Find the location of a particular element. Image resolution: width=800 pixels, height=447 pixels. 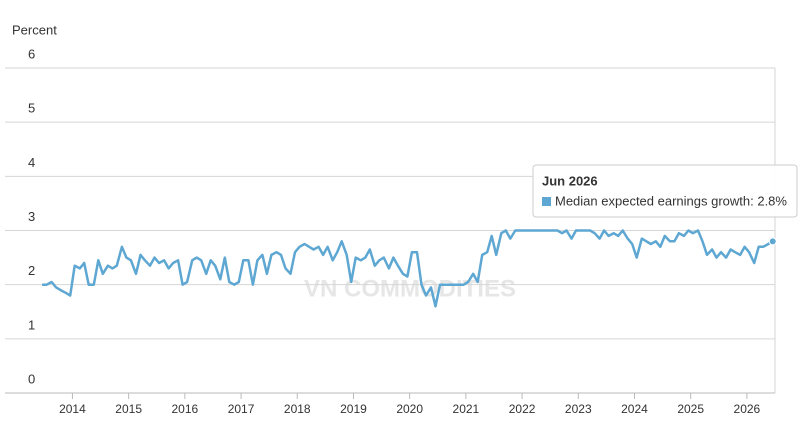

x-tick-label: 2019 is located at coordinates (353, 409).